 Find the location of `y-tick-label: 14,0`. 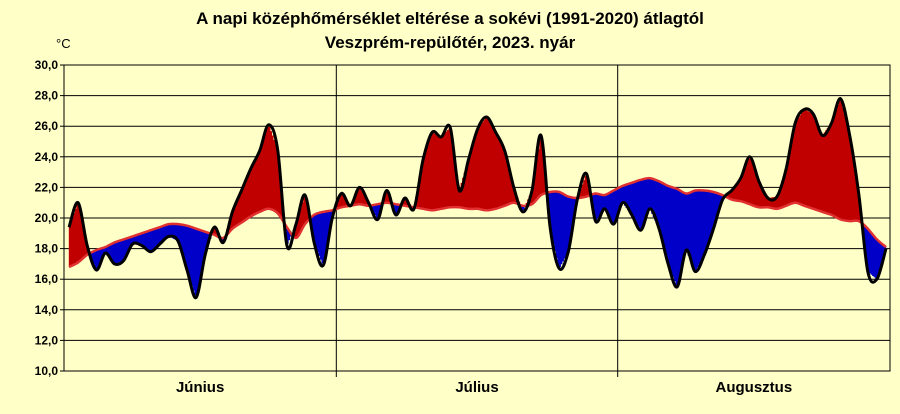

y-tick-label: 14,0 is located at coordinates (47, 310).